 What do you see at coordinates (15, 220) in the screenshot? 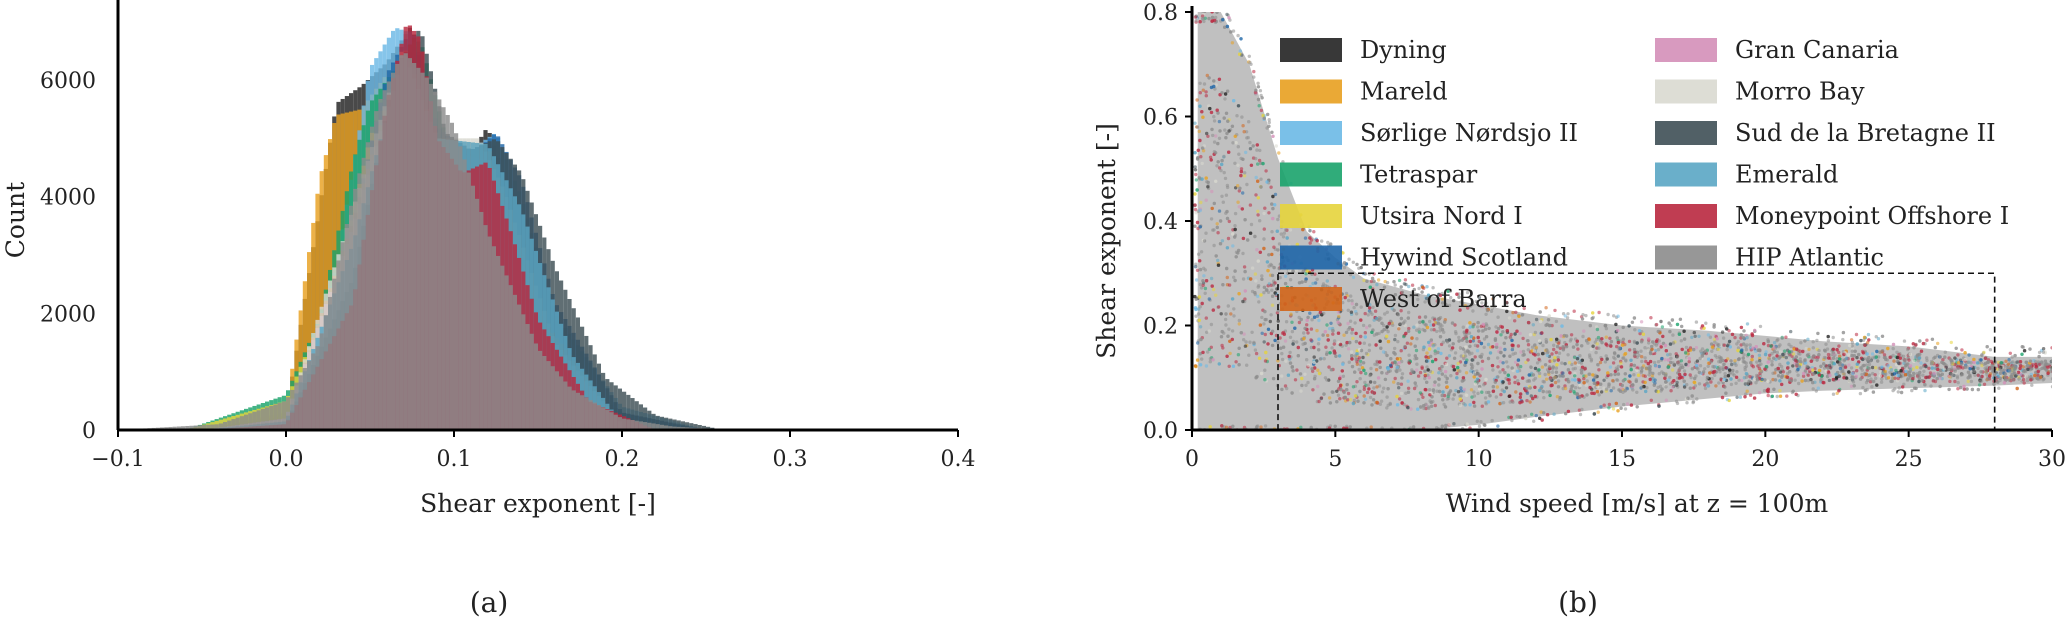
I see `histogram-y-label: Count` at bounding box center [15, 220].